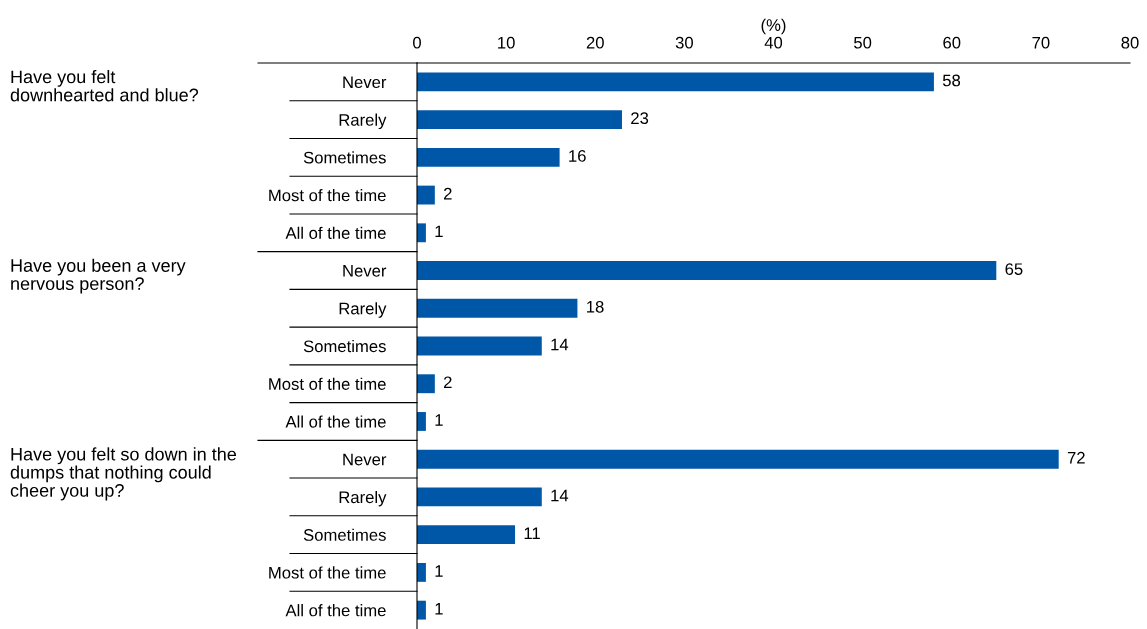 Image resolution: width=1147 pixels, height=629 pixels. I want to click on x-tick-label: 40, so click(773, 42).